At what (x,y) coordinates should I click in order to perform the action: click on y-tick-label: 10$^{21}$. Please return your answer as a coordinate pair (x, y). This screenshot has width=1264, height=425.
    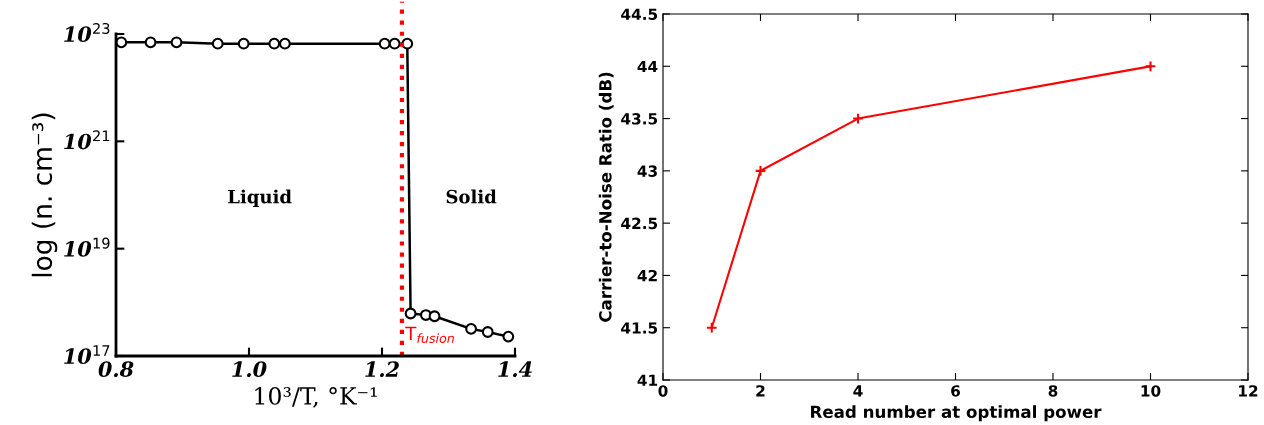
    Looking at the image, I should click on (87, 140).